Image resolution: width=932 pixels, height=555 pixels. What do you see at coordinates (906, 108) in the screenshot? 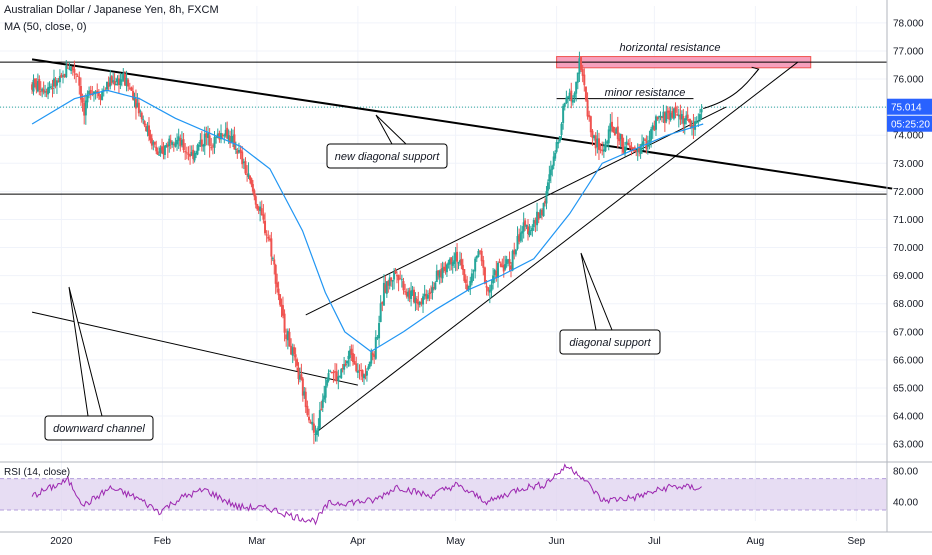
I see `last-price-text: 75.014` at bounding box center [906, 108].